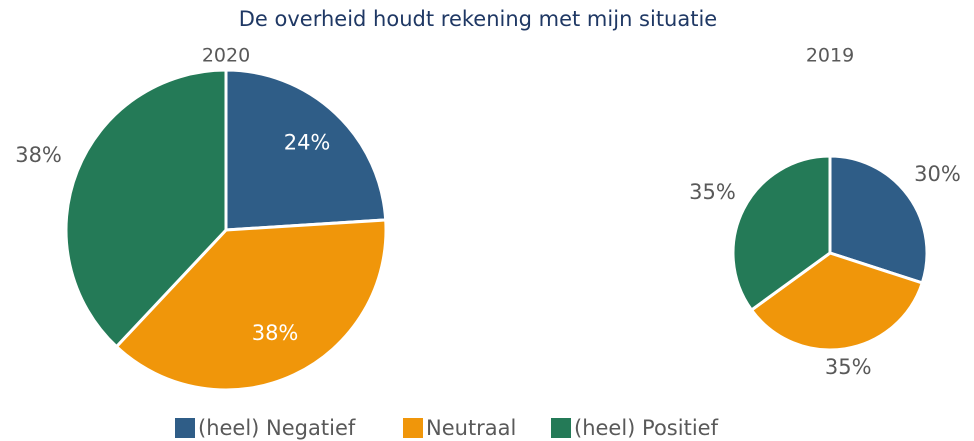 The image size is (974, 441). I want to click on legend-label: (heel) Negatief, so click(277, 428).